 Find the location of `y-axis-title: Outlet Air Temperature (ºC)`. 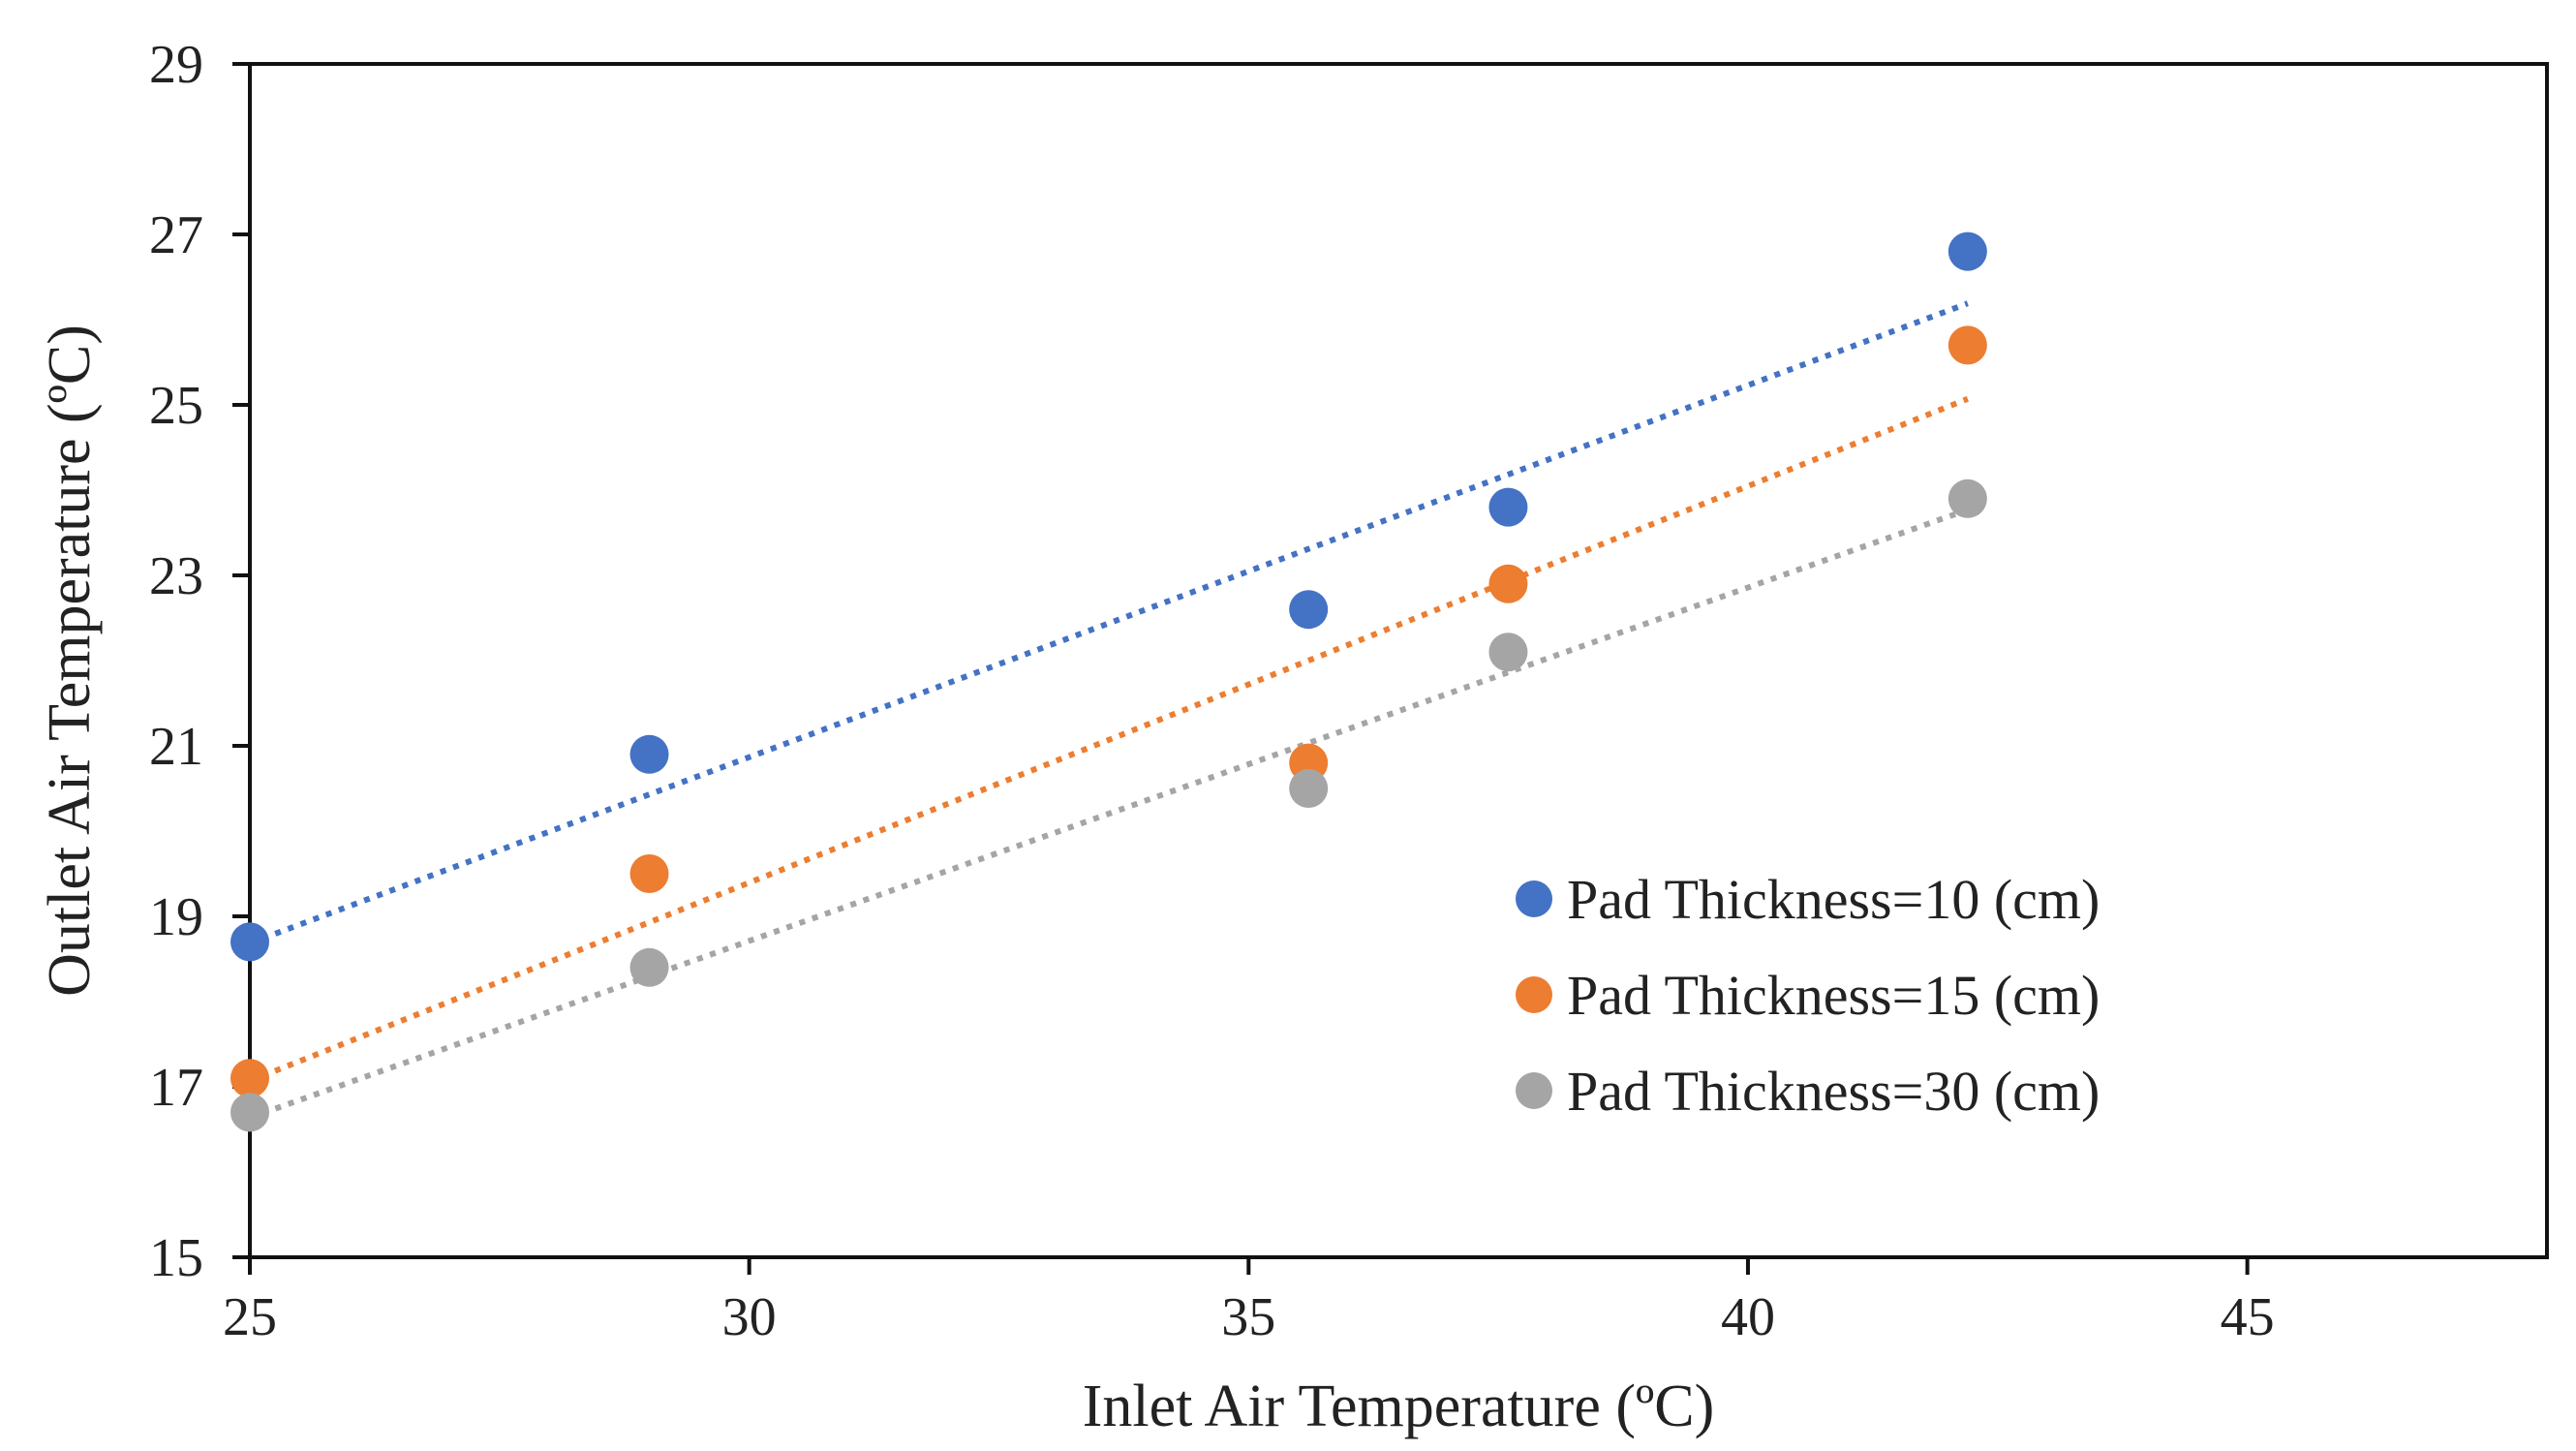

y-axis-title: Outlet Air Temperature (ºC) is located at coordinates (70, 660).